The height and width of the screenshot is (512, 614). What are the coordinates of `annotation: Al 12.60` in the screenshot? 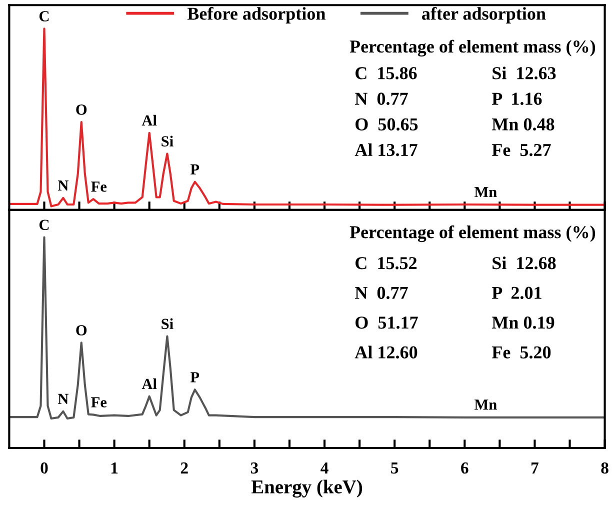 It's located at (386, 352).